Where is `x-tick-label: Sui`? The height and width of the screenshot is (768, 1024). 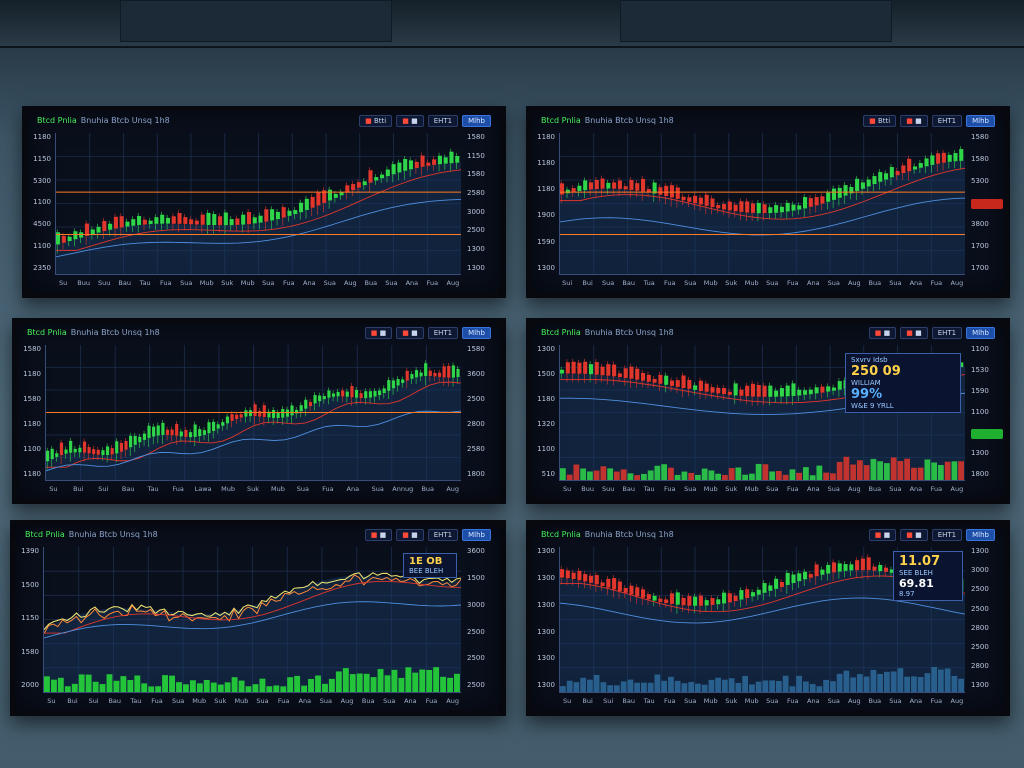
x-tick-label: Sui is located at coordinates (567, 283).